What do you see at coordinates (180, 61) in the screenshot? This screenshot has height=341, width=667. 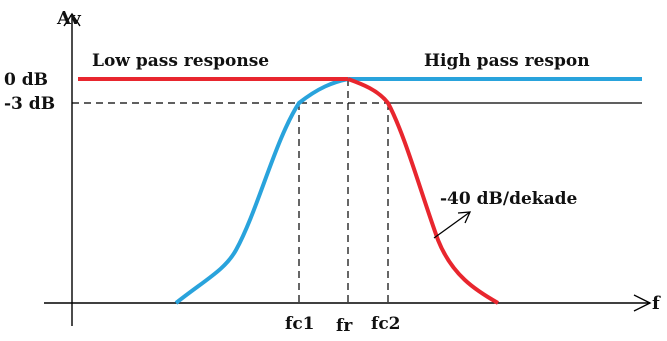 I see `low-pass-label: Low pass response` at bounding box center [180, 61].